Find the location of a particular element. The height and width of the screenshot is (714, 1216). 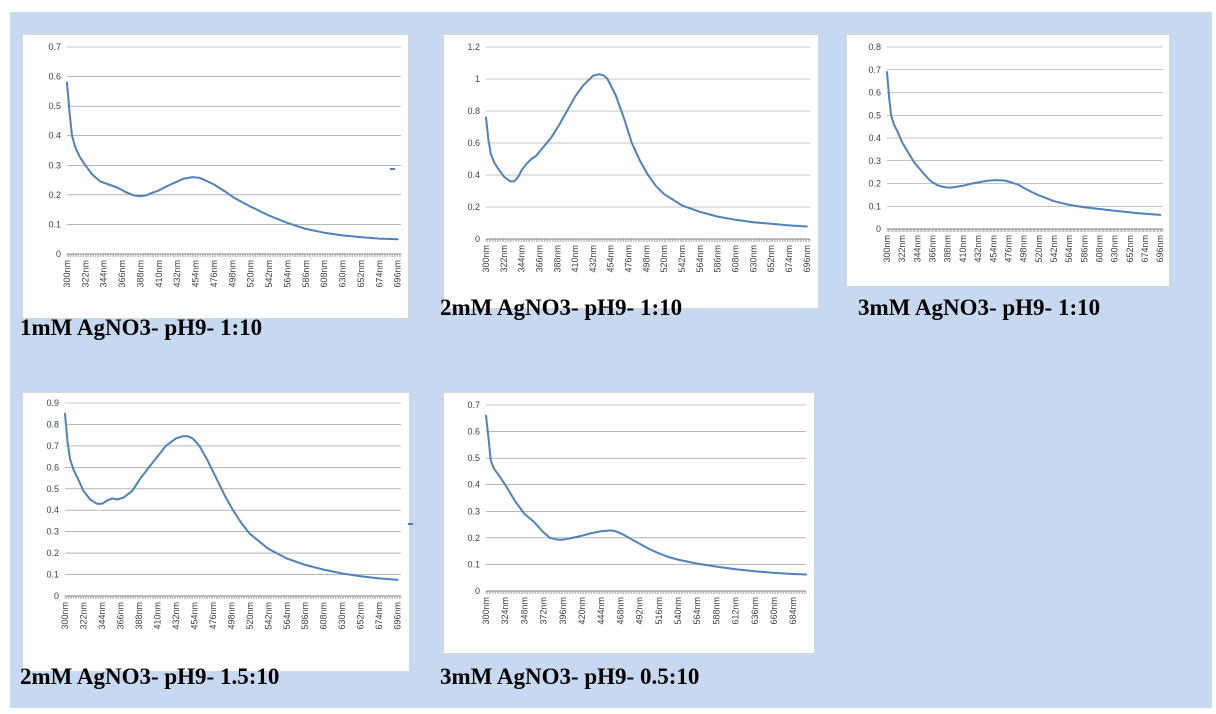

chart-2-caption: 2mM AgNO3- pH9- 1:10 is located at coordinates (561, 307).